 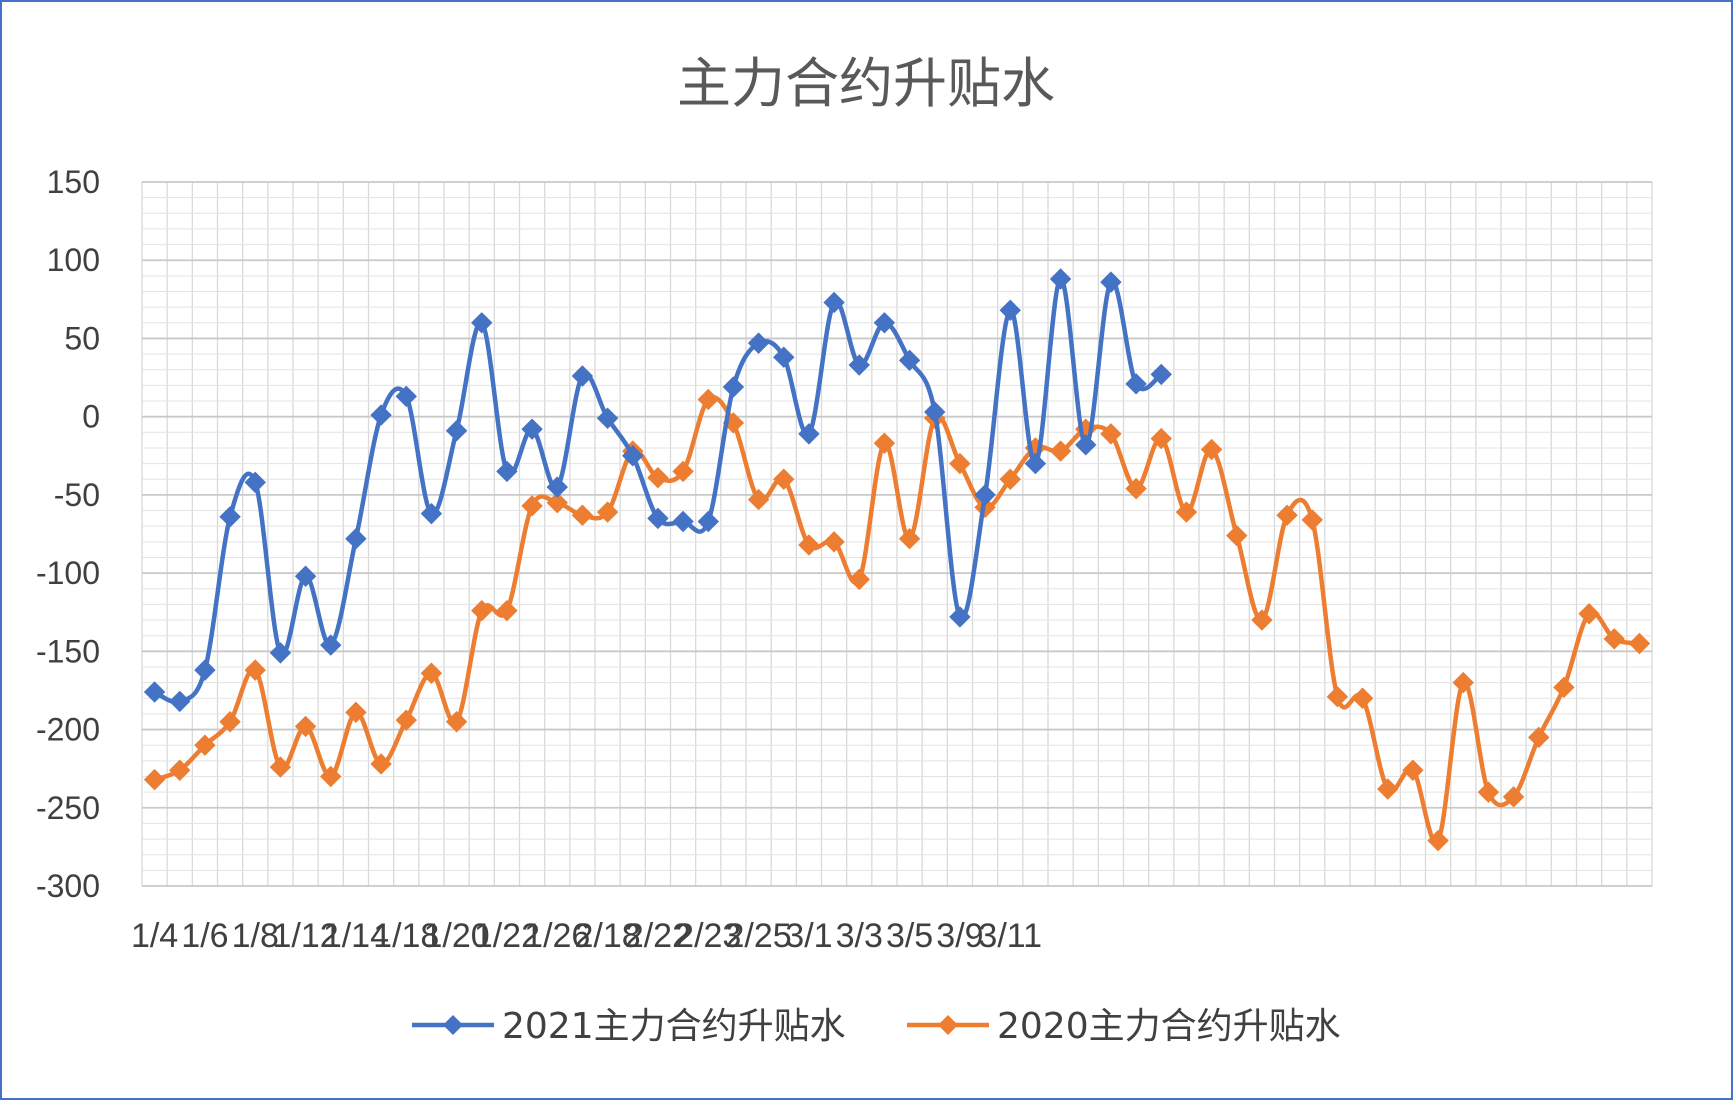 What do you see at coordinates (91, 417) in the screenshot?
I see `y-tick-label: 0` at bounding box center [91, 417].